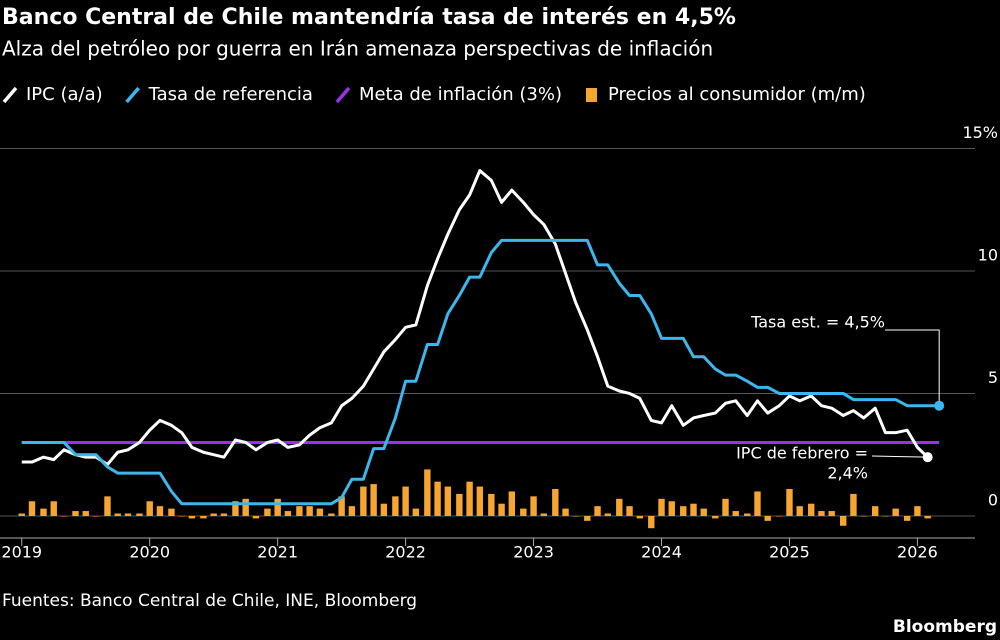 This screenshot has width=1000, height=640. I want to click on x-tick-label: 2020, so click(149, 552).